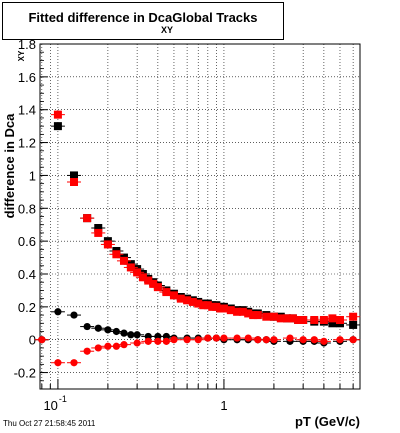  I want to click on y-tick-label: 0.4, so click(27, 274).